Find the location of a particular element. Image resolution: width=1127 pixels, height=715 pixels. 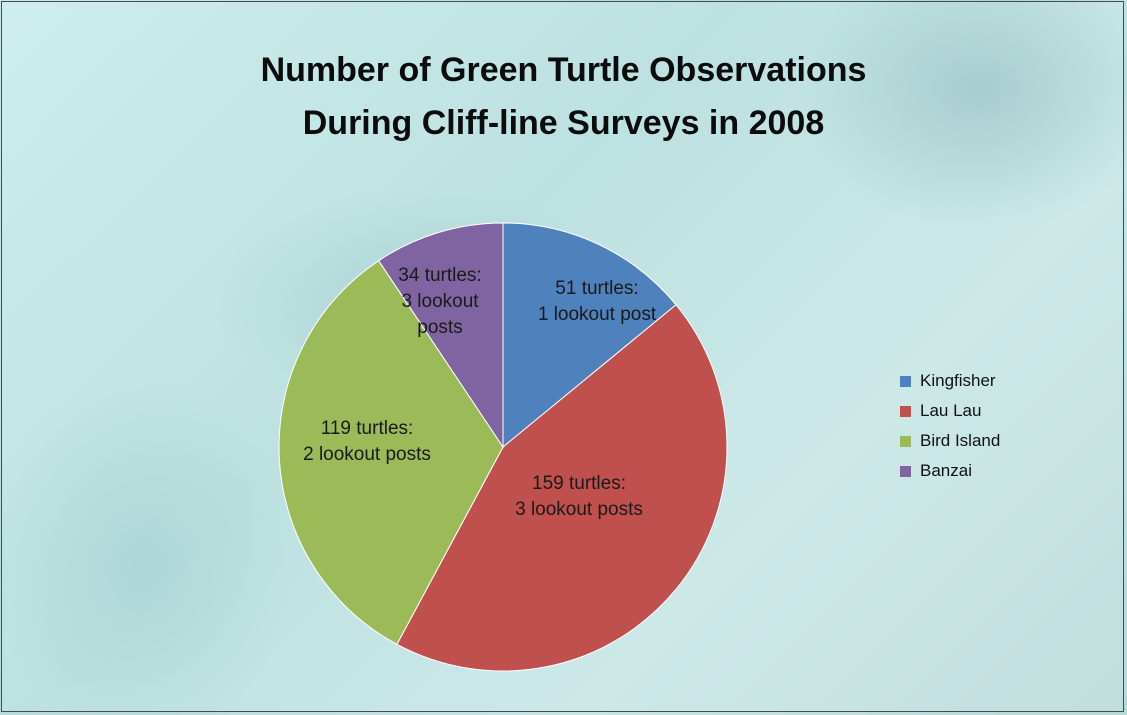

data-label-lau-lau-line: 3 lookout posts is located at coordinates (579, 509).